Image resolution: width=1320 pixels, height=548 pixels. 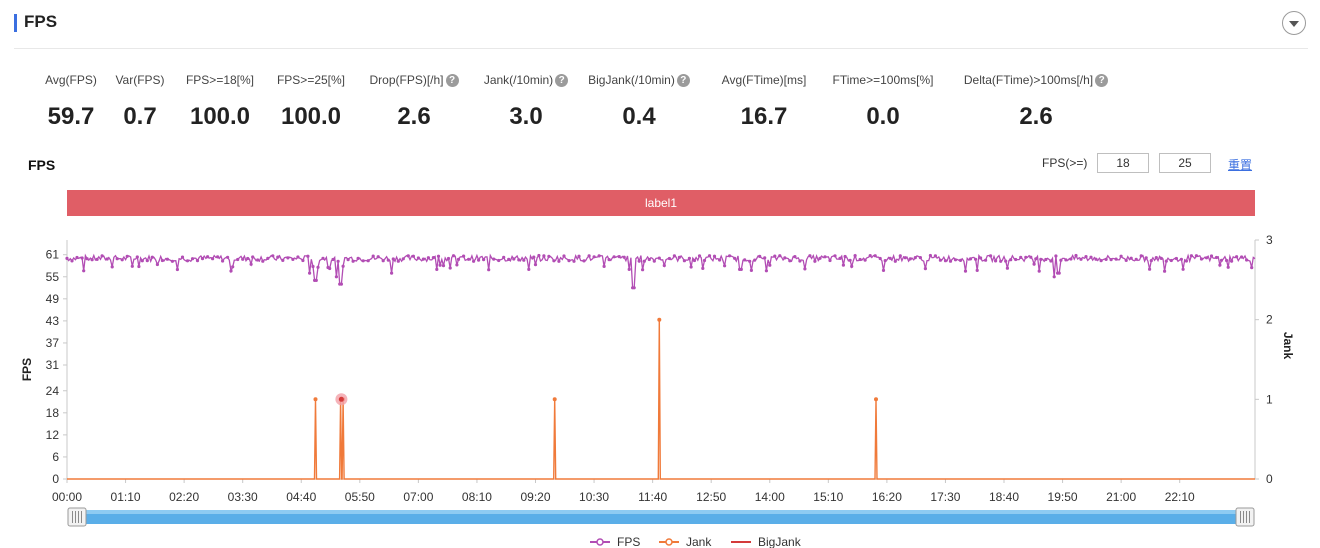 What do you see at coordinates (652, 497) in the screenshot?
I see `x-tick-label: 11:40` at bounding box center [652, 497].